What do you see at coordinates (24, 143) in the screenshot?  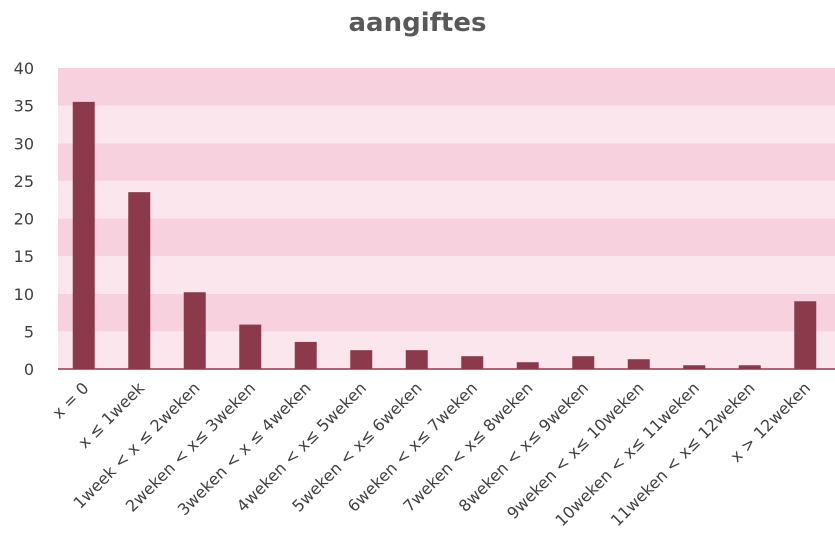 I see `y-tick-label: 30` at bounding box center [24, 143].